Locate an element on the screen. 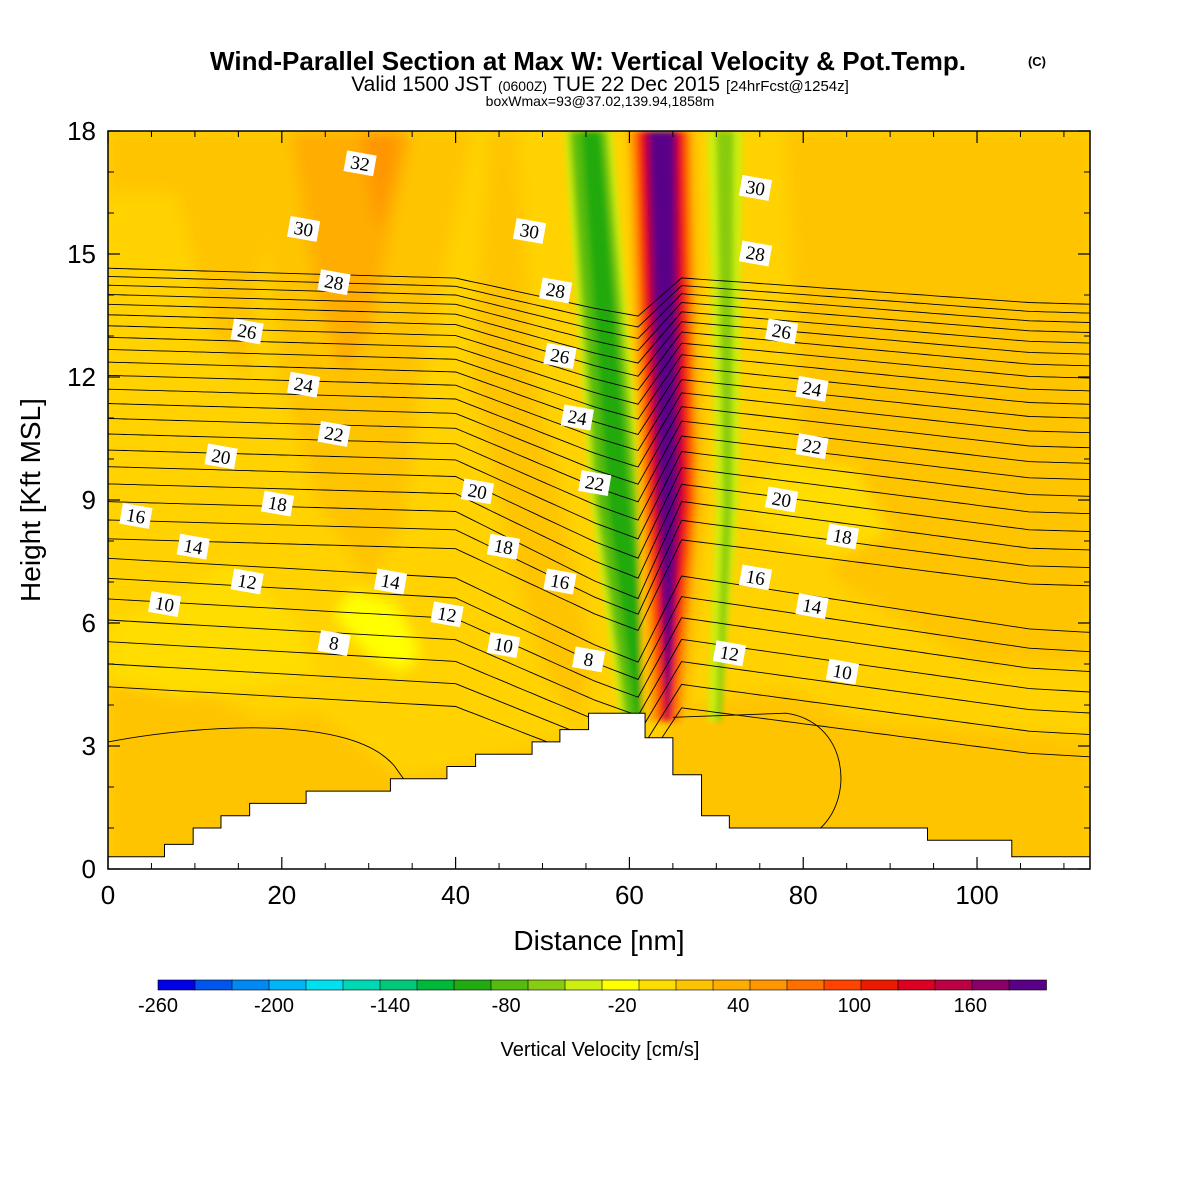  contour-label-text: 22 is located at coordinates (334, 435).